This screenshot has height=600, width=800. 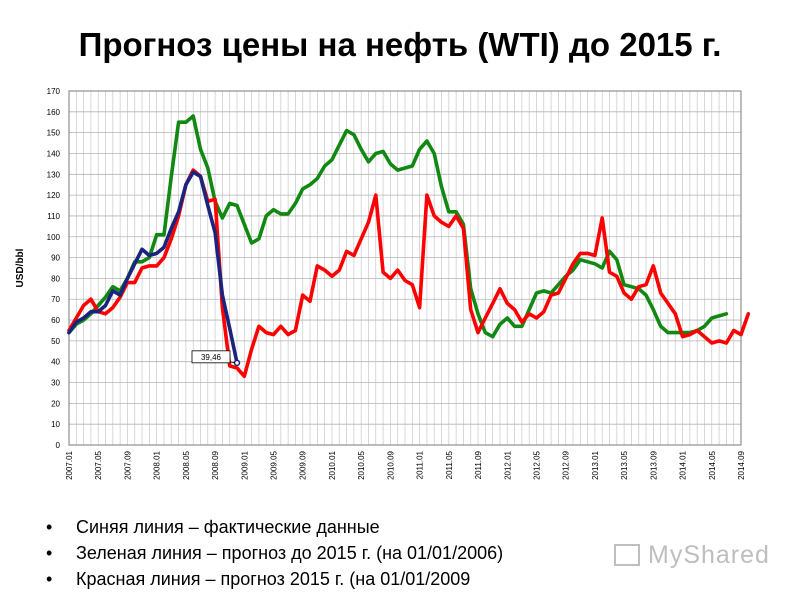 What do you see at coordinates (54, 112) in the screenshot?
I see `y-tick-label: 160` at bounding box center [54, 112].